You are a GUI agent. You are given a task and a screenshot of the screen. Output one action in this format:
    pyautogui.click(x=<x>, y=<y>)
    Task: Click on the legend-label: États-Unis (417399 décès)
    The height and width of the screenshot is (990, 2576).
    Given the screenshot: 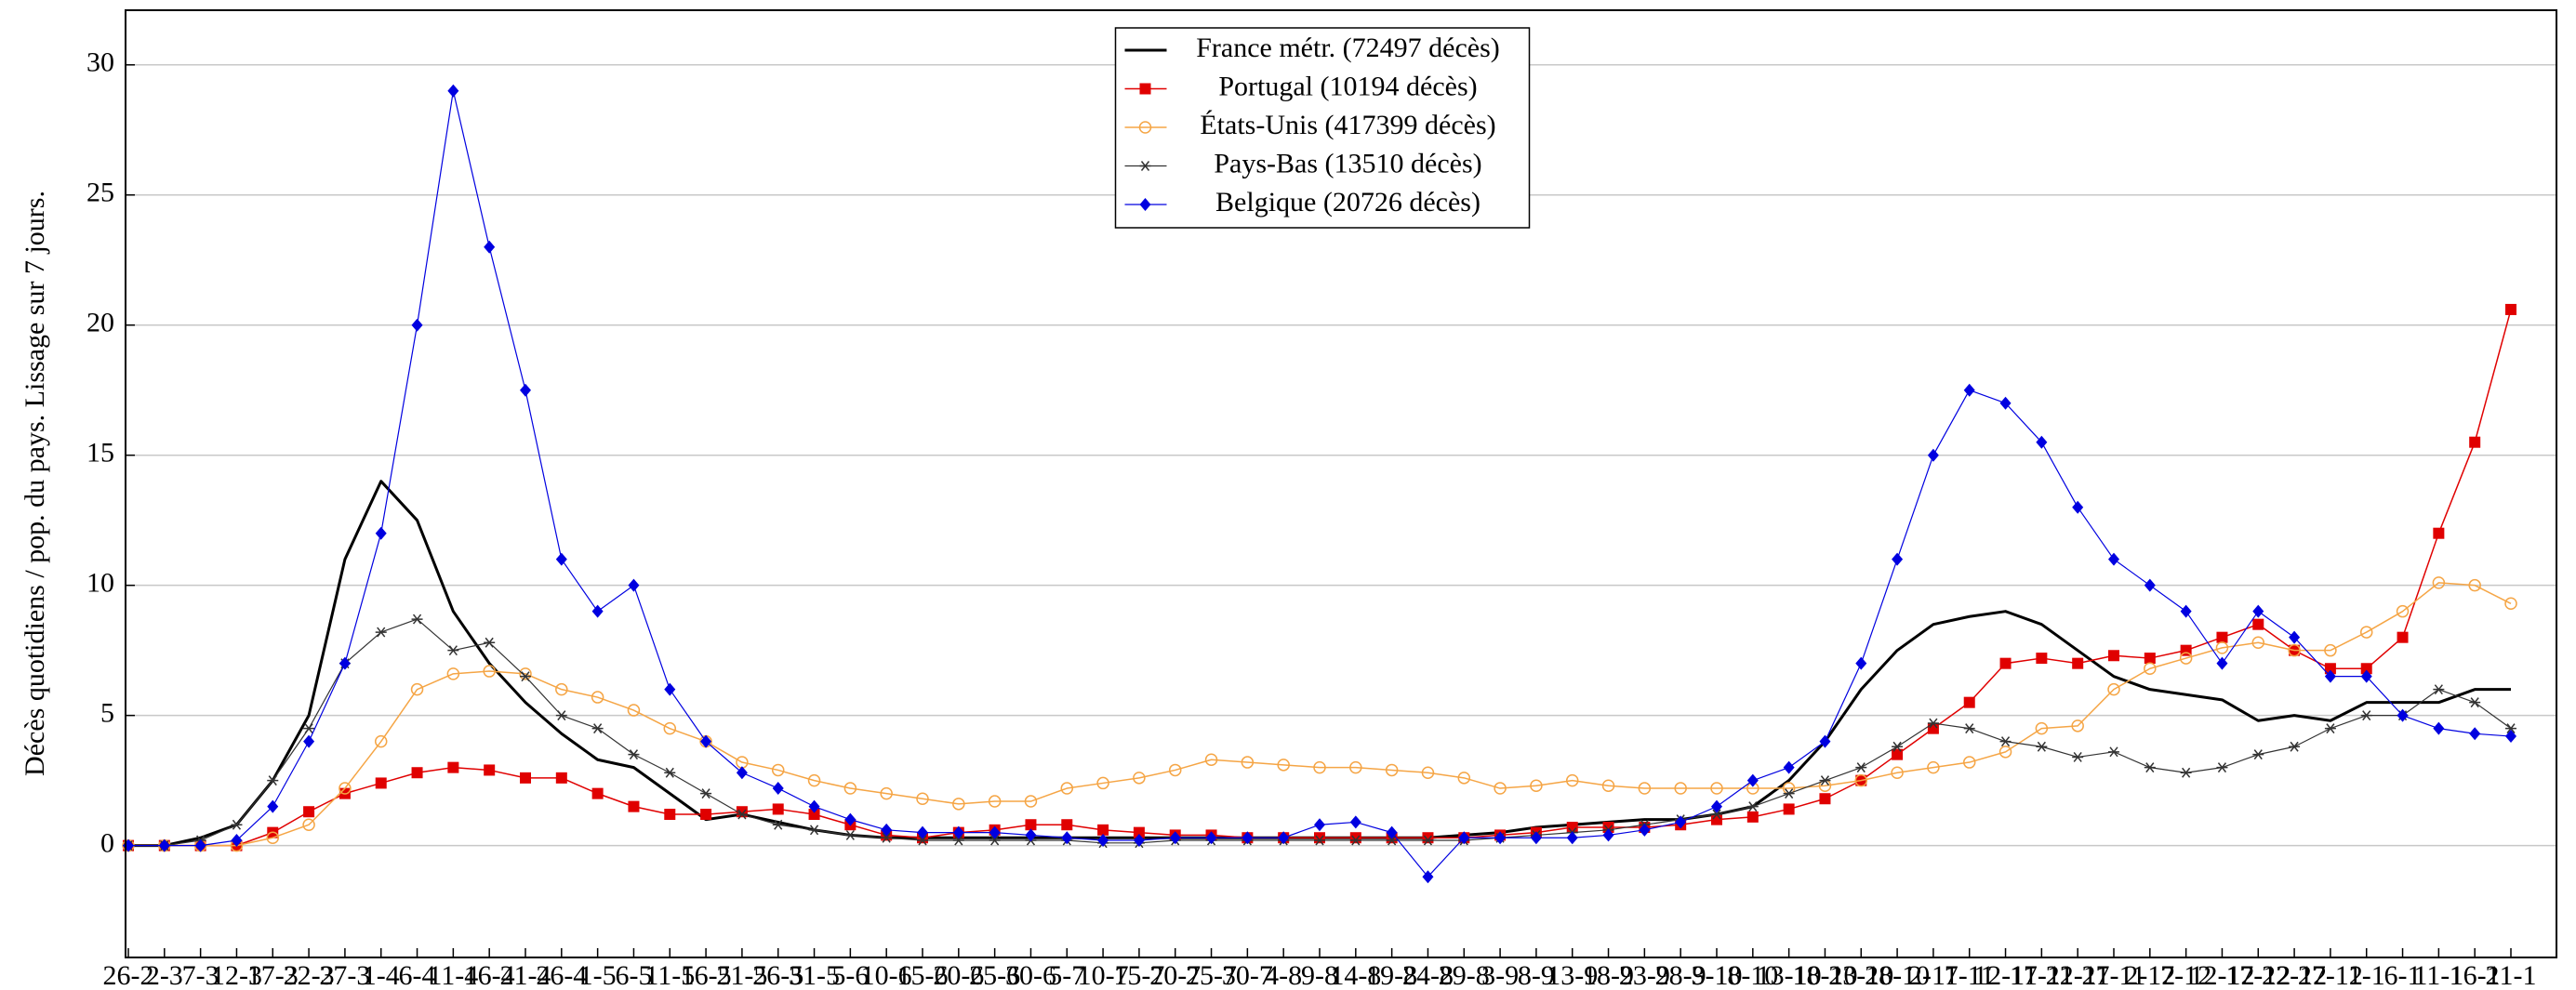 What is the action you would take?
    pyautogui.click(x=1347, y=125)
    